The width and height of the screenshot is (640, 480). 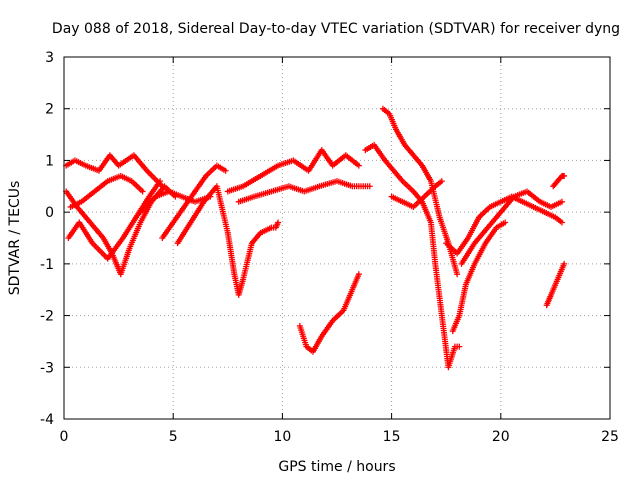 I want to click on y-tick-label: -2, so click(x=47, y=317).